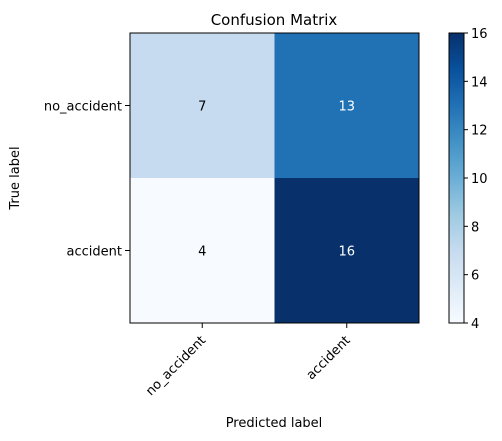 The image size is (502, 441). I want to click on colorbar-tick-label: 14, so click(479, 82).